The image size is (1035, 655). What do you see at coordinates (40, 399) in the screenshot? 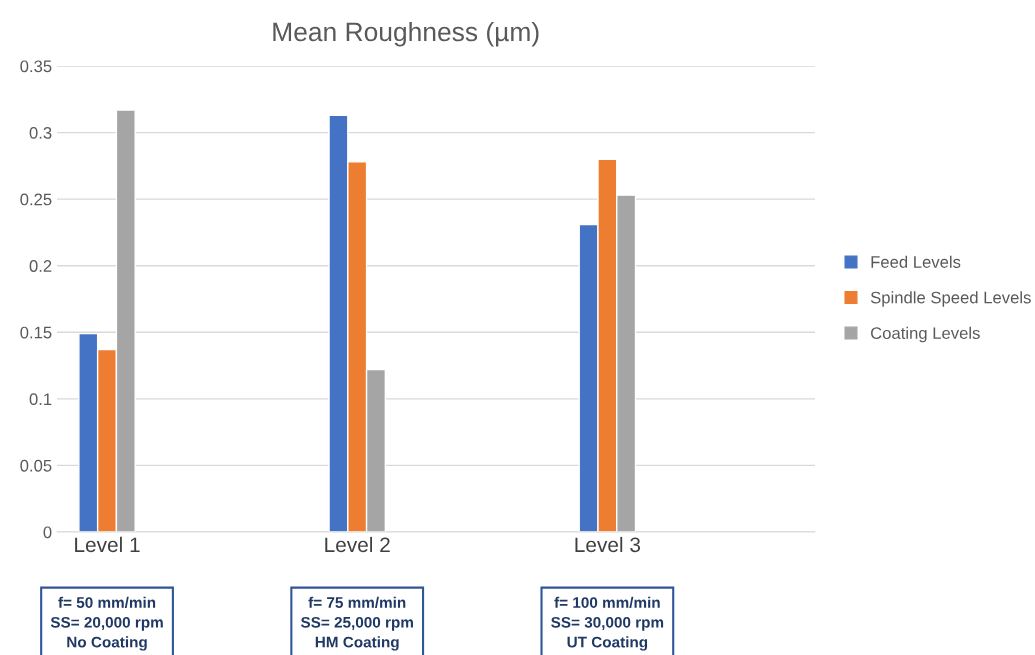
I see `y-tick-label: 0.1` at bounding box center [40, 399].